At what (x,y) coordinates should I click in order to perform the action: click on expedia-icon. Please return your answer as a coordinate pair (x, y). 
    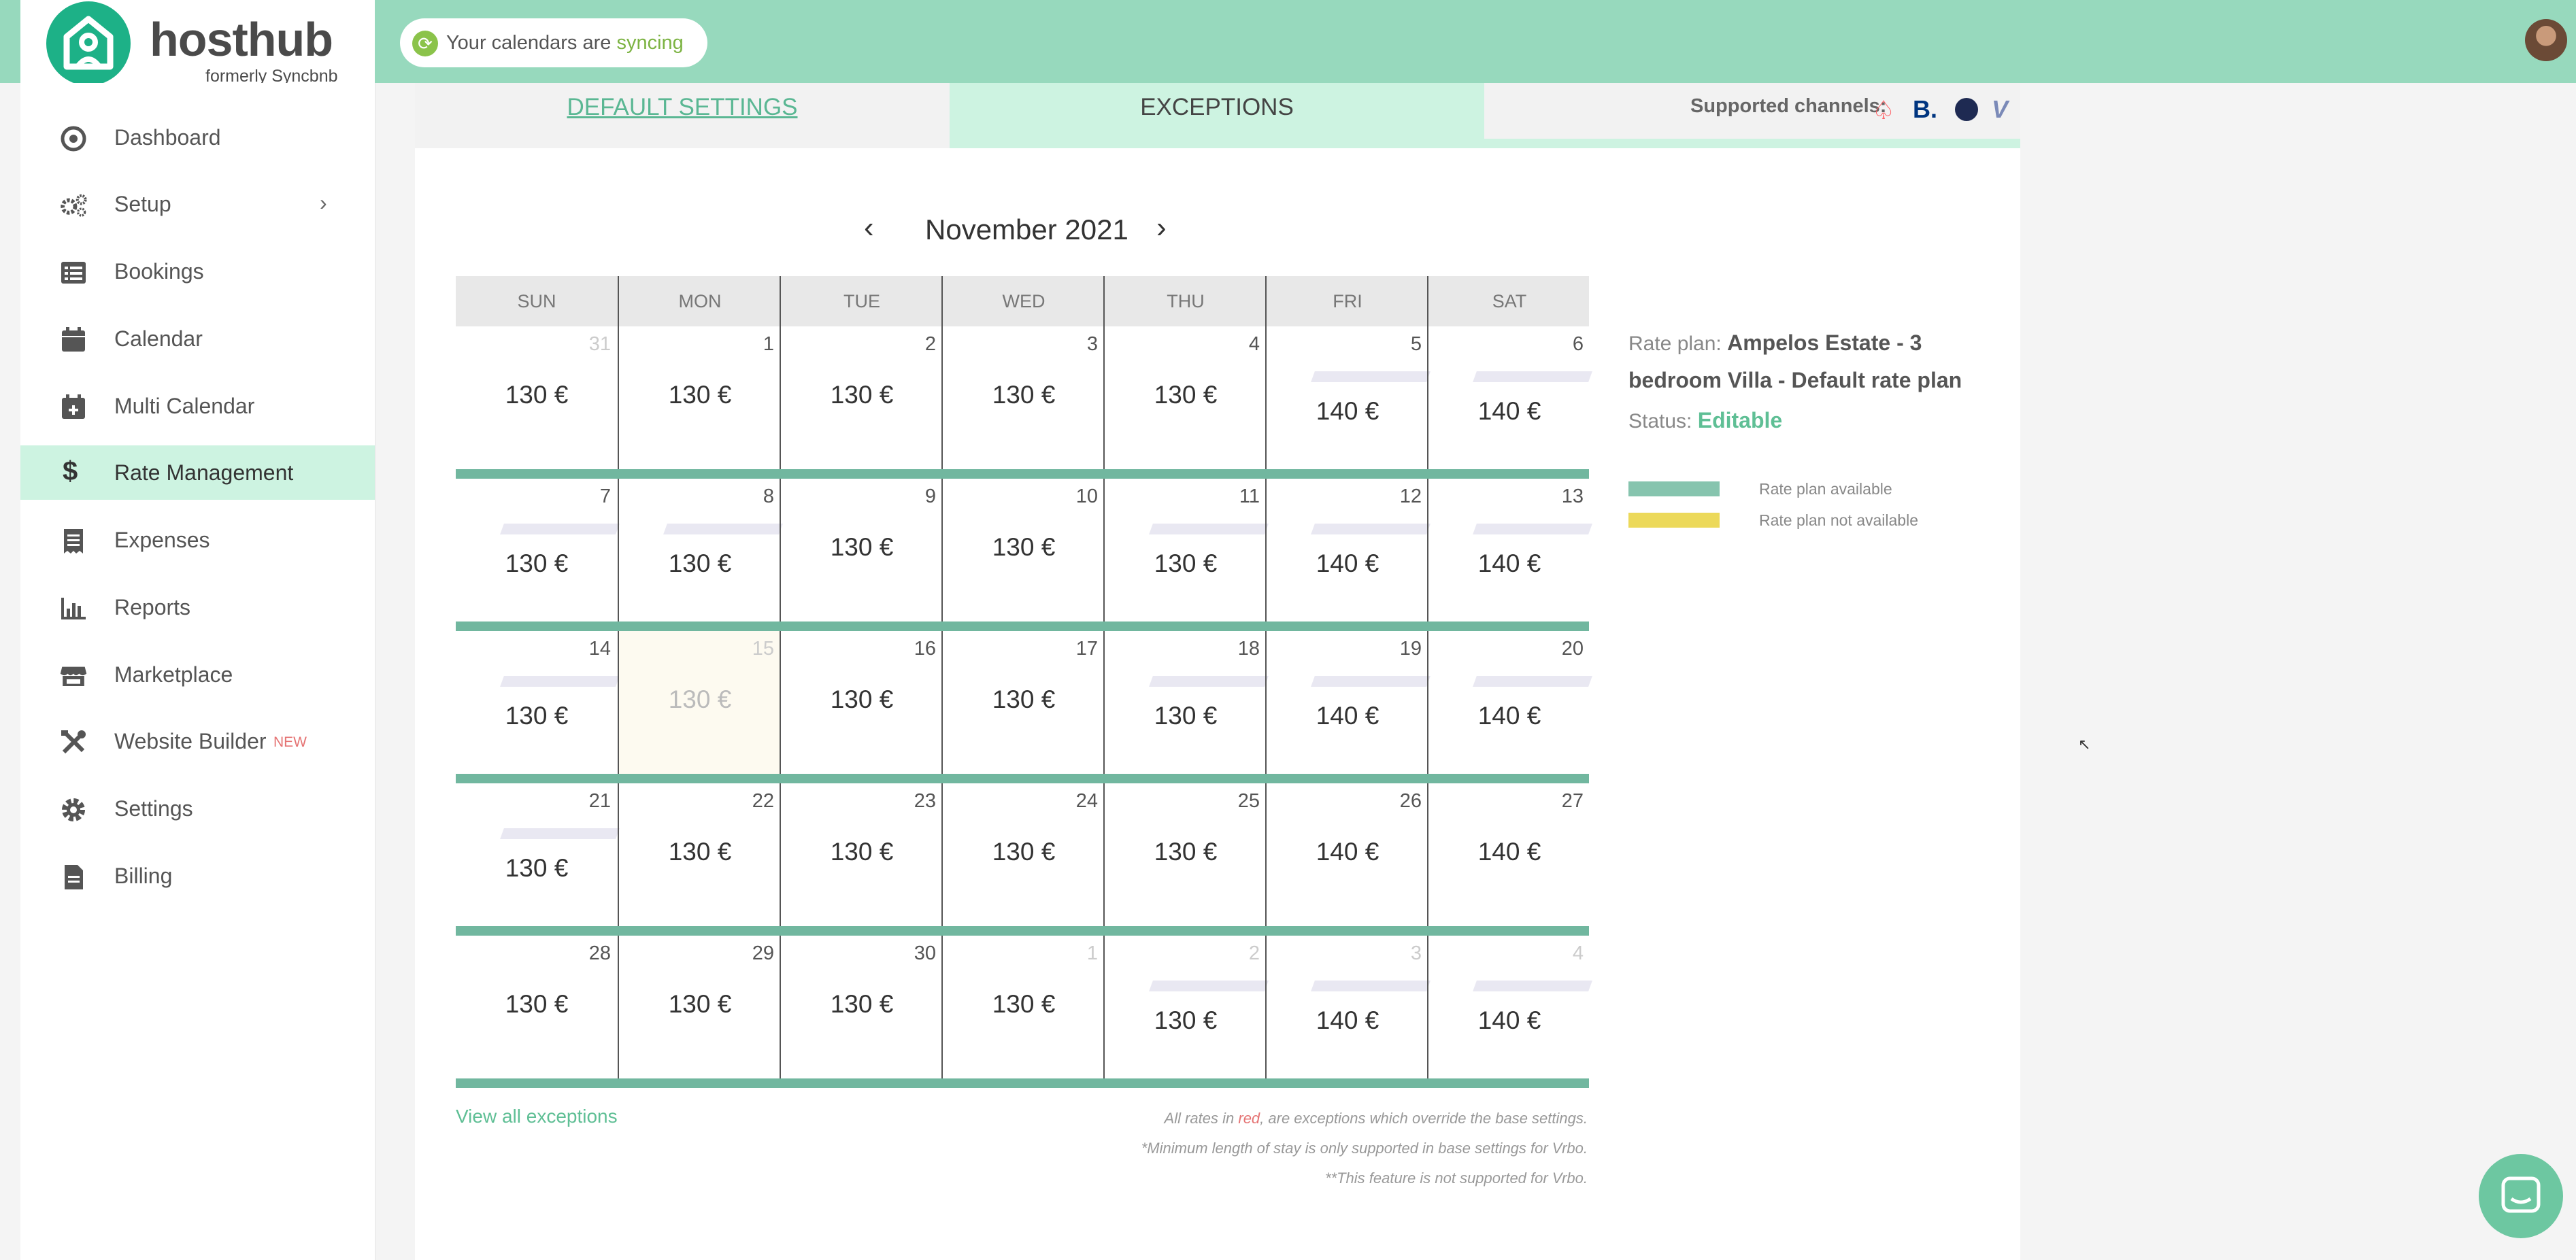
    Looking at the image, I should click on (1966, 110).